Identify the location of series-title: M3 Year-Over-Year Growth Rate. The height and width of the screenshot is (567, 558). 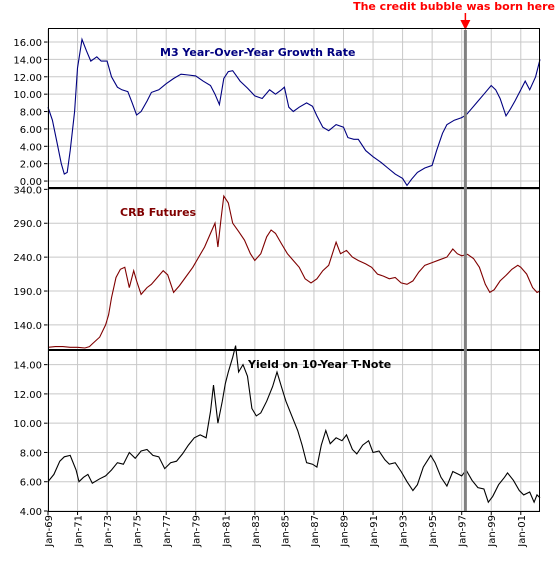
(257, 52).